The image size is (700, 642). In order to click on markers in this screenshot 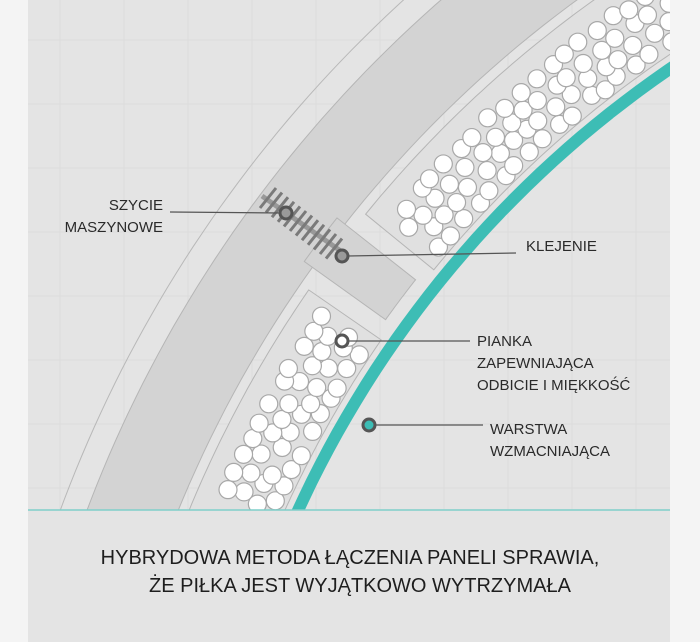, I will do `click(327, 319)`.